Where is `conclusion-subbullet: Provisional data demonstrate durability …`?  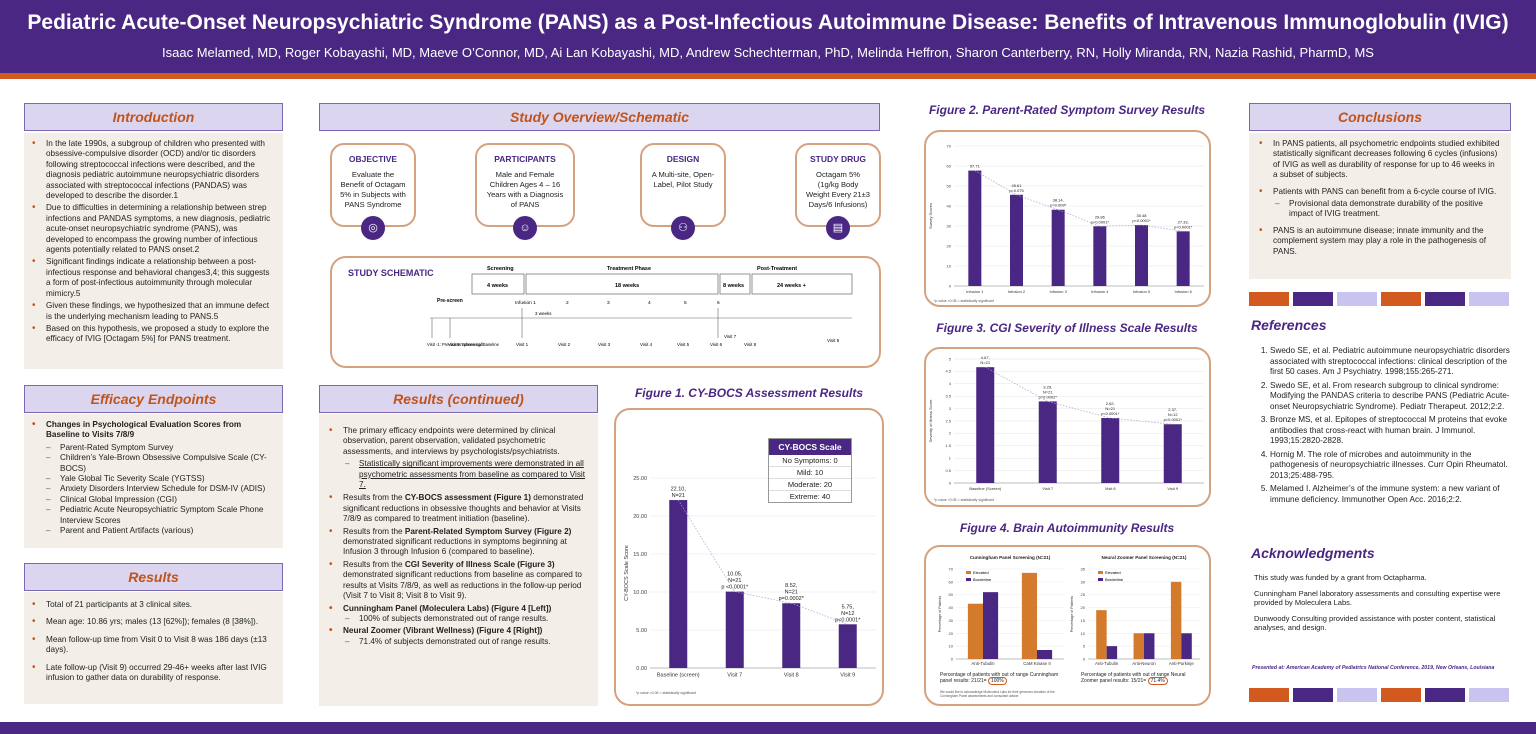 conclusion-subbullet: Provisional data demonstrate durability … is located at coordinates (1388, 209).